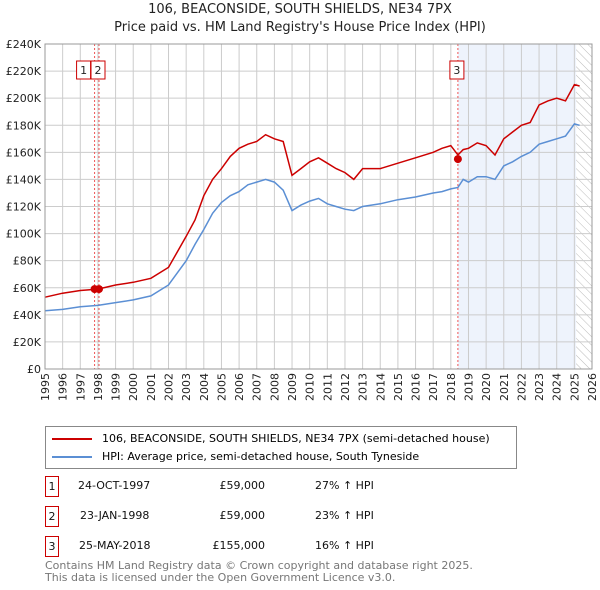  I want to click on y-tick-label: £0, so click(34, 369).